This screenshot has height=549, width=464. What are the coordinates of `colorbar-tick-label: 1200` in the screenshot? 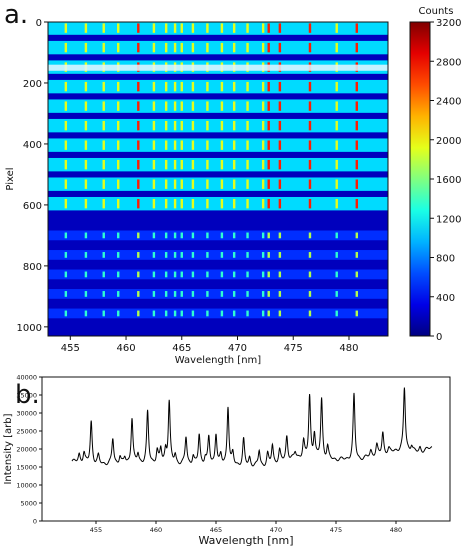 It's located at (448, 219).